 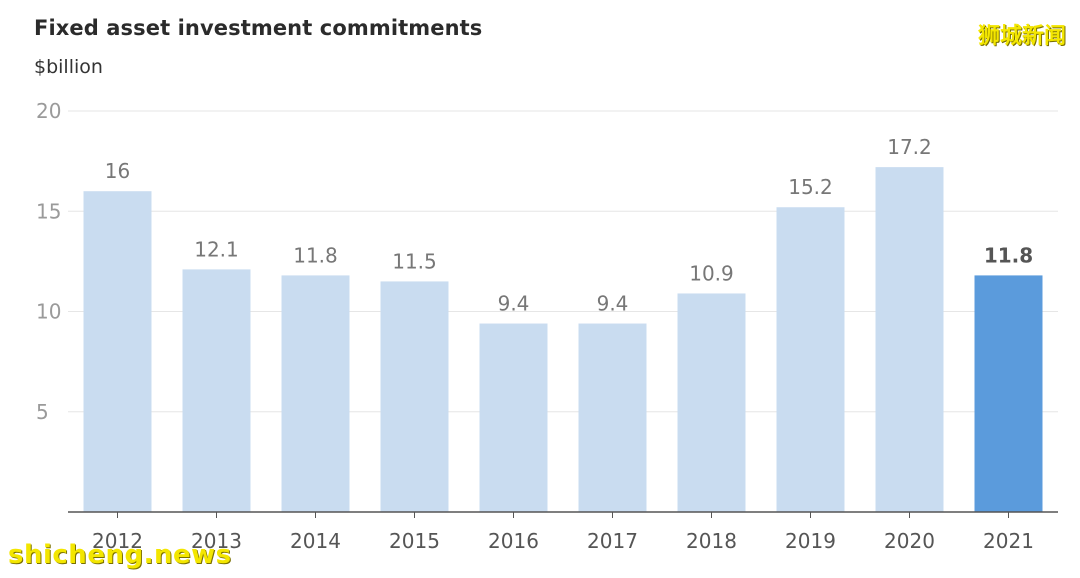 I want to click on value-label-2015: 11.5, so click(x=414, y=261).